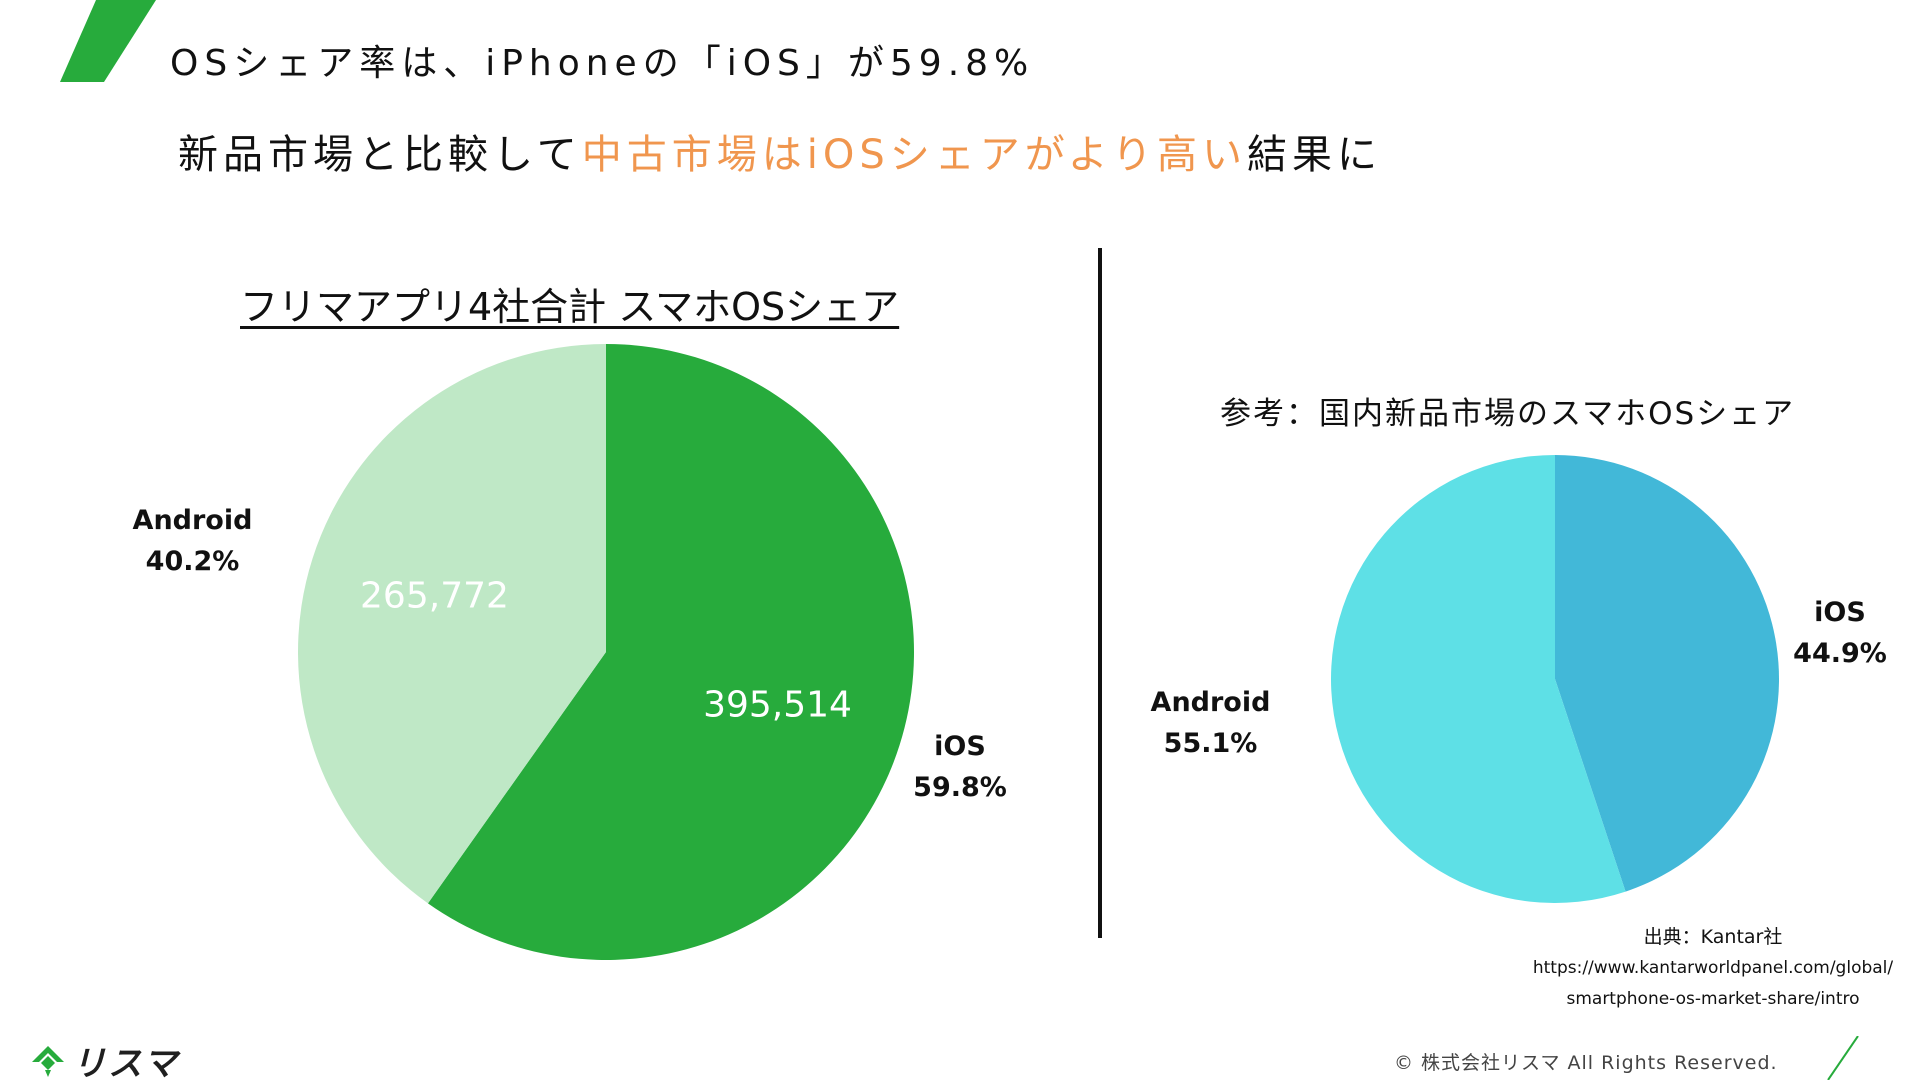 The image size is (1920, 1085). I want to click on copyright-text: © 株式会社リスマ All Rights Reserved., so click(1586, 1063).